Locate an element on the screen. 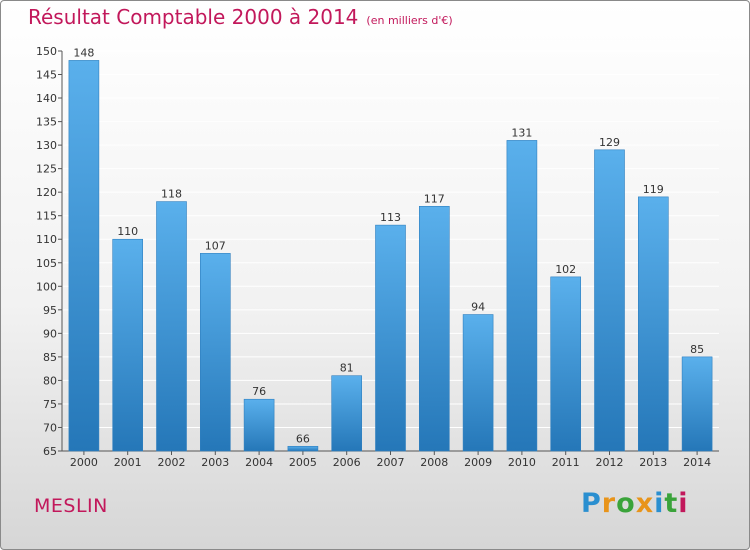 Image resolution: width=750 pixels, height=550 pixels. data-label: 66 is located at coordinates (303, 438).